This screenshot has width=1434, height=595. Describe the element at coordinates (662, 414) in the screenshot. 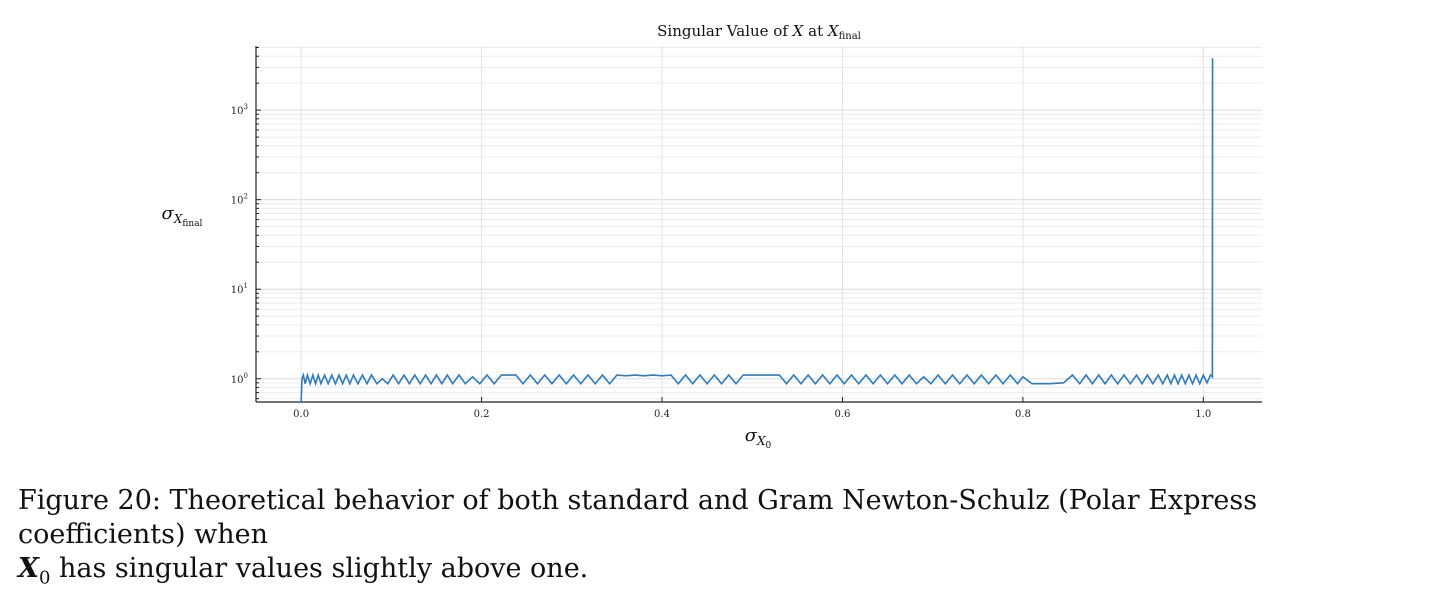

I see `x-tick-label: 0.4` at that location.